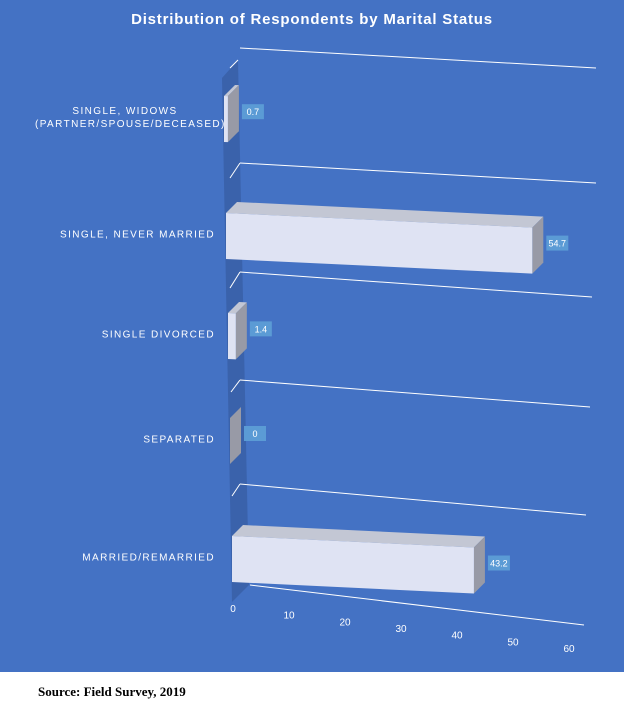 Image resolution: width=624 pixels, height=702 pixels. What do you see at coordinates (233, 609) in the screenshot?
I see `x-tick-label: 0` at bounding box center [233, 609].